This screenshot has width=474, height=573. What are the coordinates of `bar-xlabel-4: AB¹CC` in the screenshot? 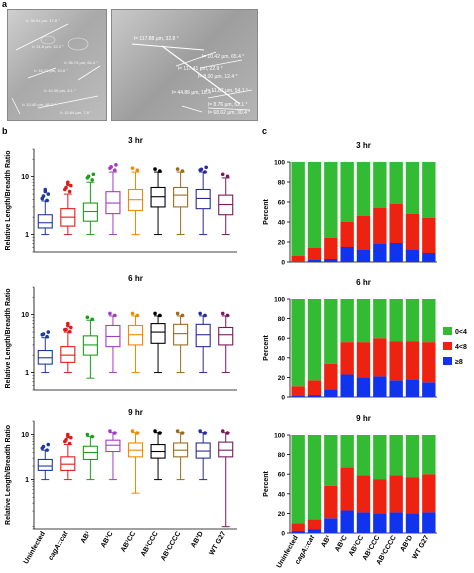 It's located at (356, 546).